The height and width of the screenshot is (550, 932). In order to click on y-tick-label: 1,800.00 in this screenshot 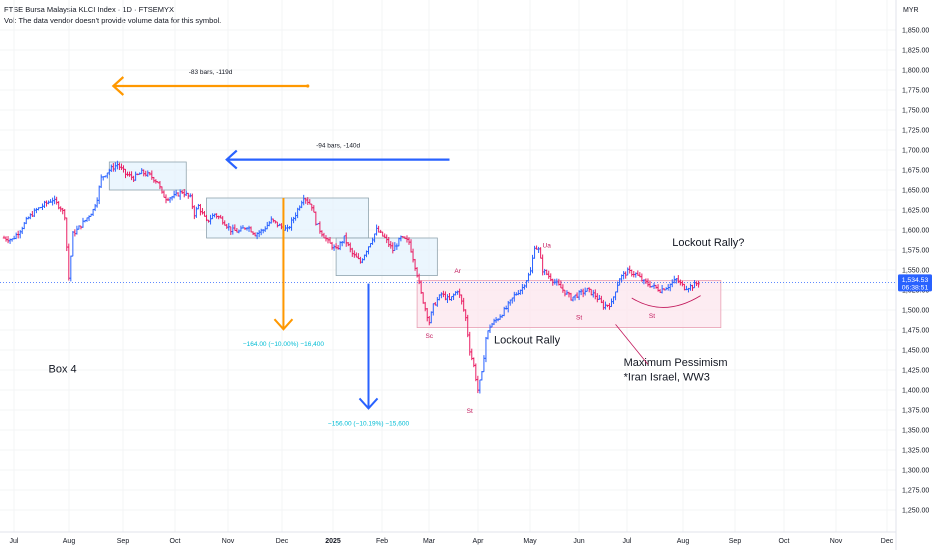, I will do `click(915, 71)`.